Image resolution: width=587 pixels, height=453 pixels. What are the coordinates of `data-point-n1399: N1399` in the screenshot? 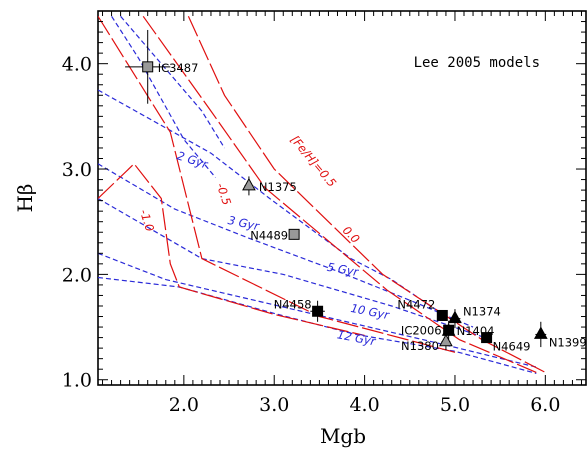 It's located at (560, 335).